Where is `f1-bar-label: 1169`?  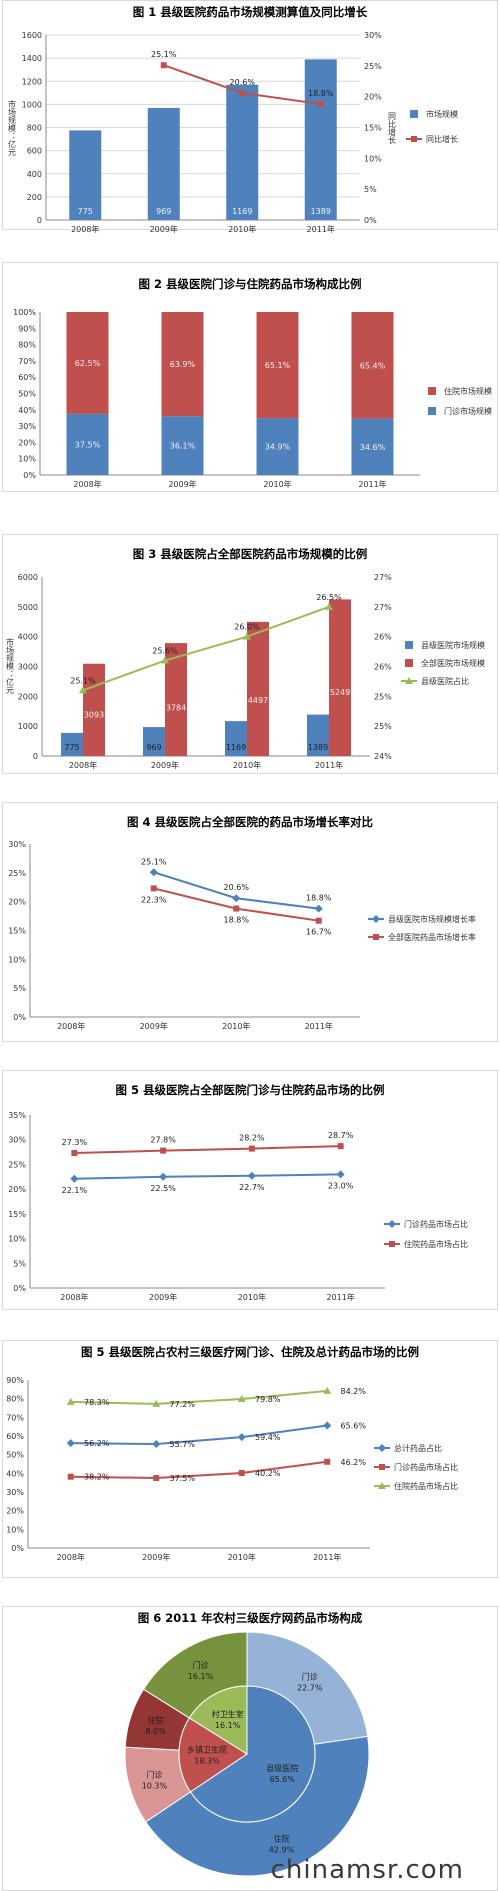
f1-bar-label: 1169 is located at coordinates (242, 211).